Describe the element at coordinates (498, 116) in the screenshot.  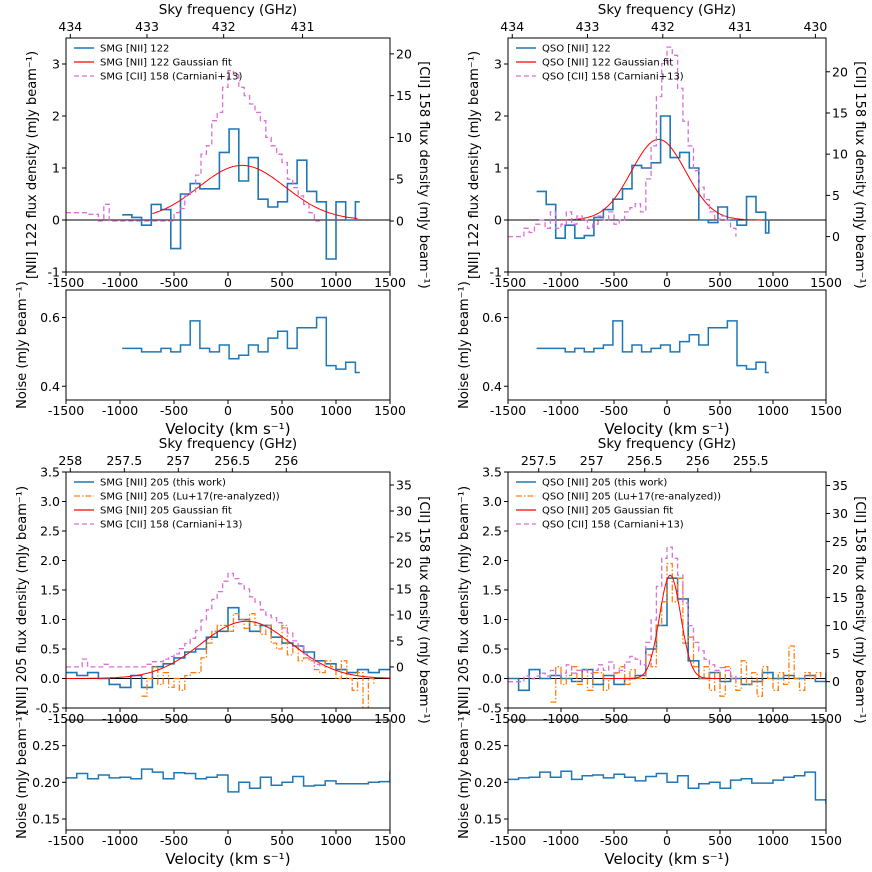
I see `left-ytick-label: 2` at that location.